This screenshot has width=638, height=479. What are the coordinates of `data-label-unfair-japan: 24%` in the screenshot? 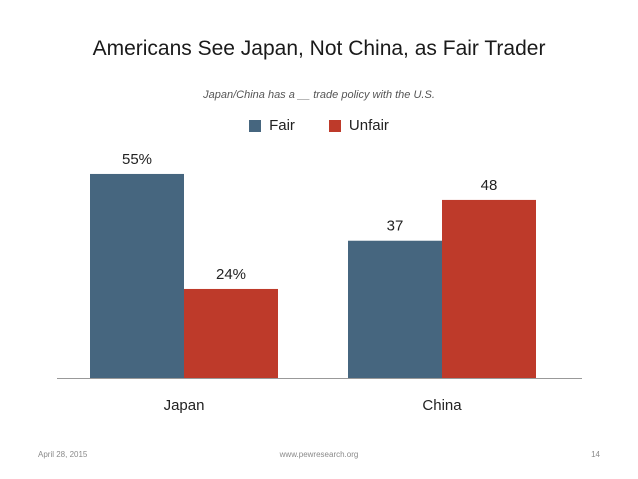 It's located at (231, 274).